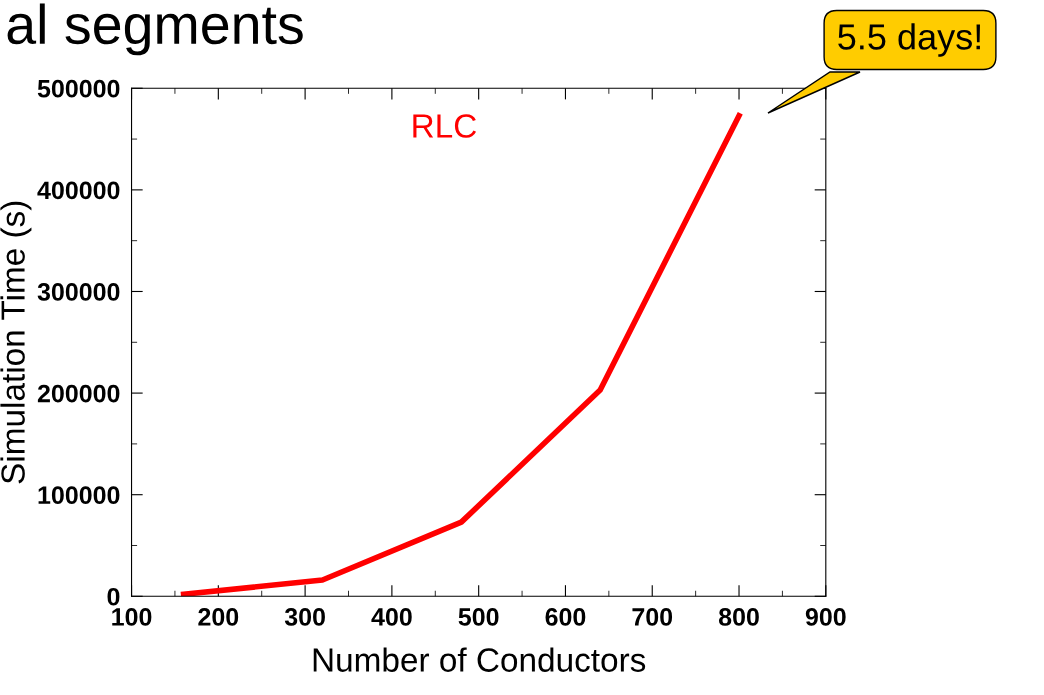  What do you see at coordinates (16, 342) in the screenshot?
I see `y-axis-title: Simulation Time (s)` at bounding box center [16, 342].